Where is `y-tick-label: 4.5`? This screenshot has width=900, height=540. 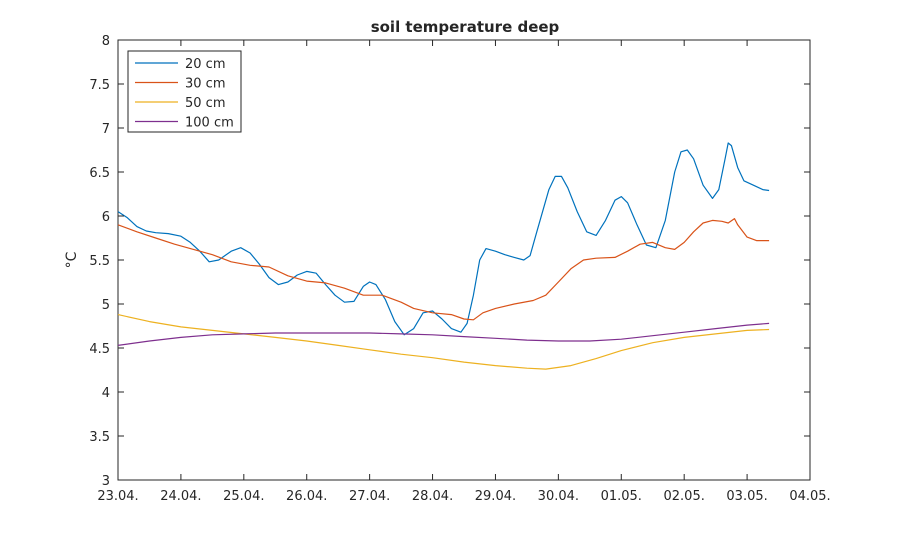 y-tick-label: 4.5 is located at coordinates (99, 349).